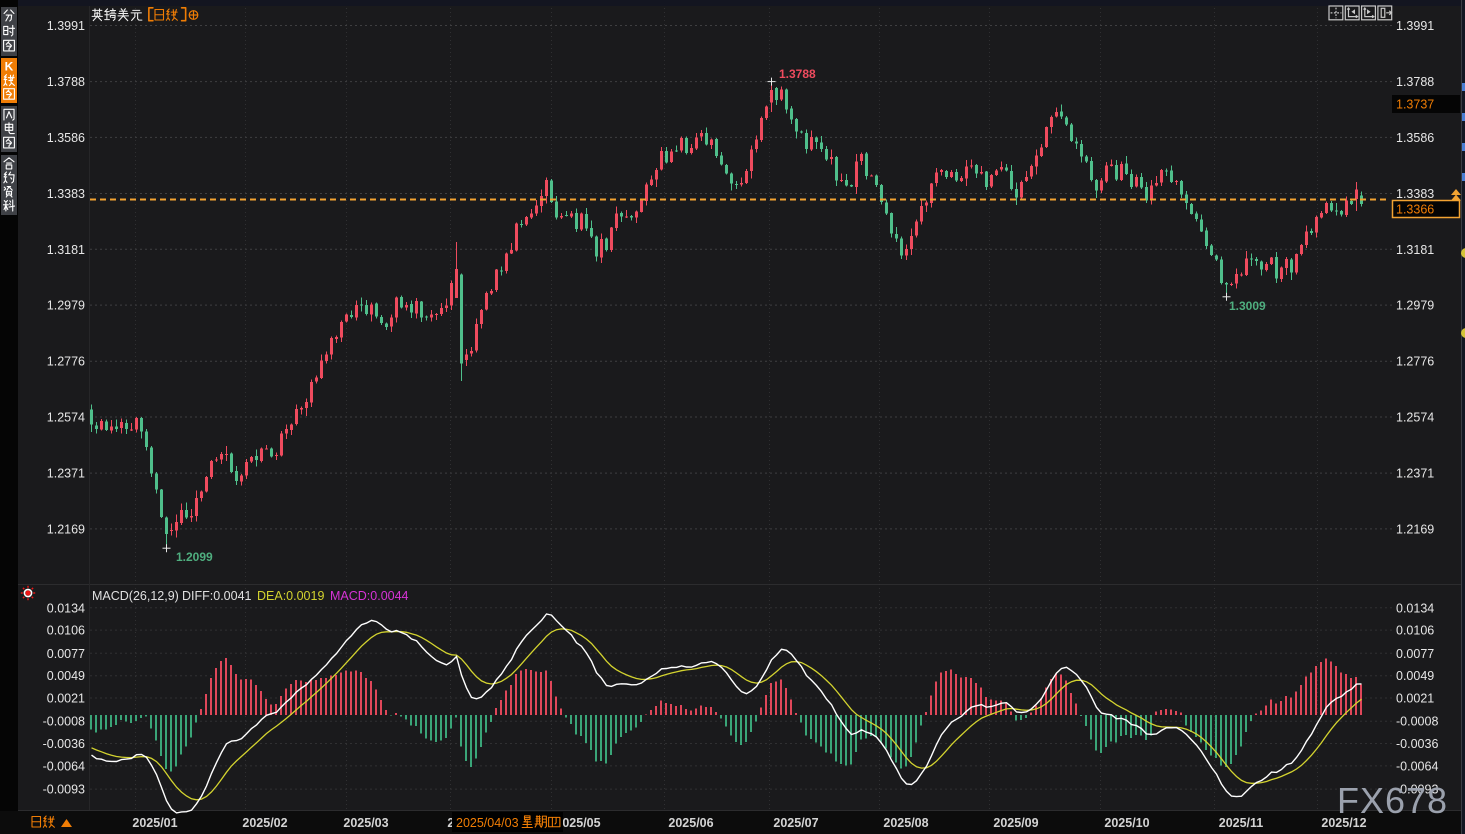 The image size is (1465, 834). I want to click on svg-text: DEA:0.0019, so click(290, 596).